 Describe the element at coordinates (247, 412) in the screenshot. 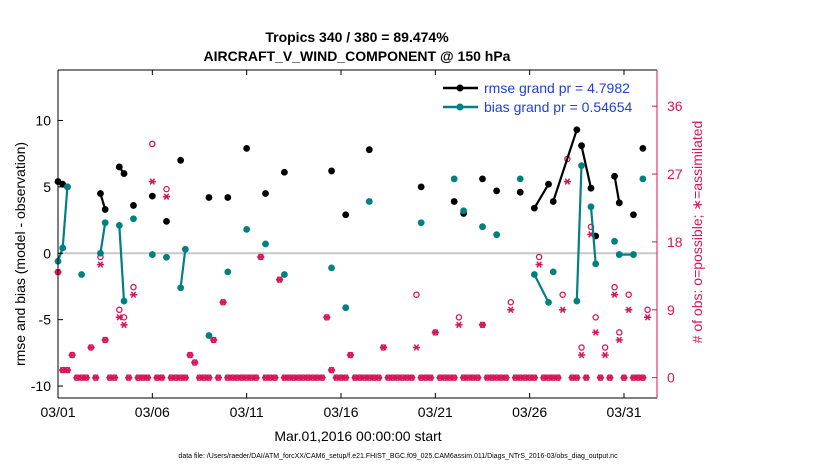

I see `x-tick-label: 03/11` at that location.